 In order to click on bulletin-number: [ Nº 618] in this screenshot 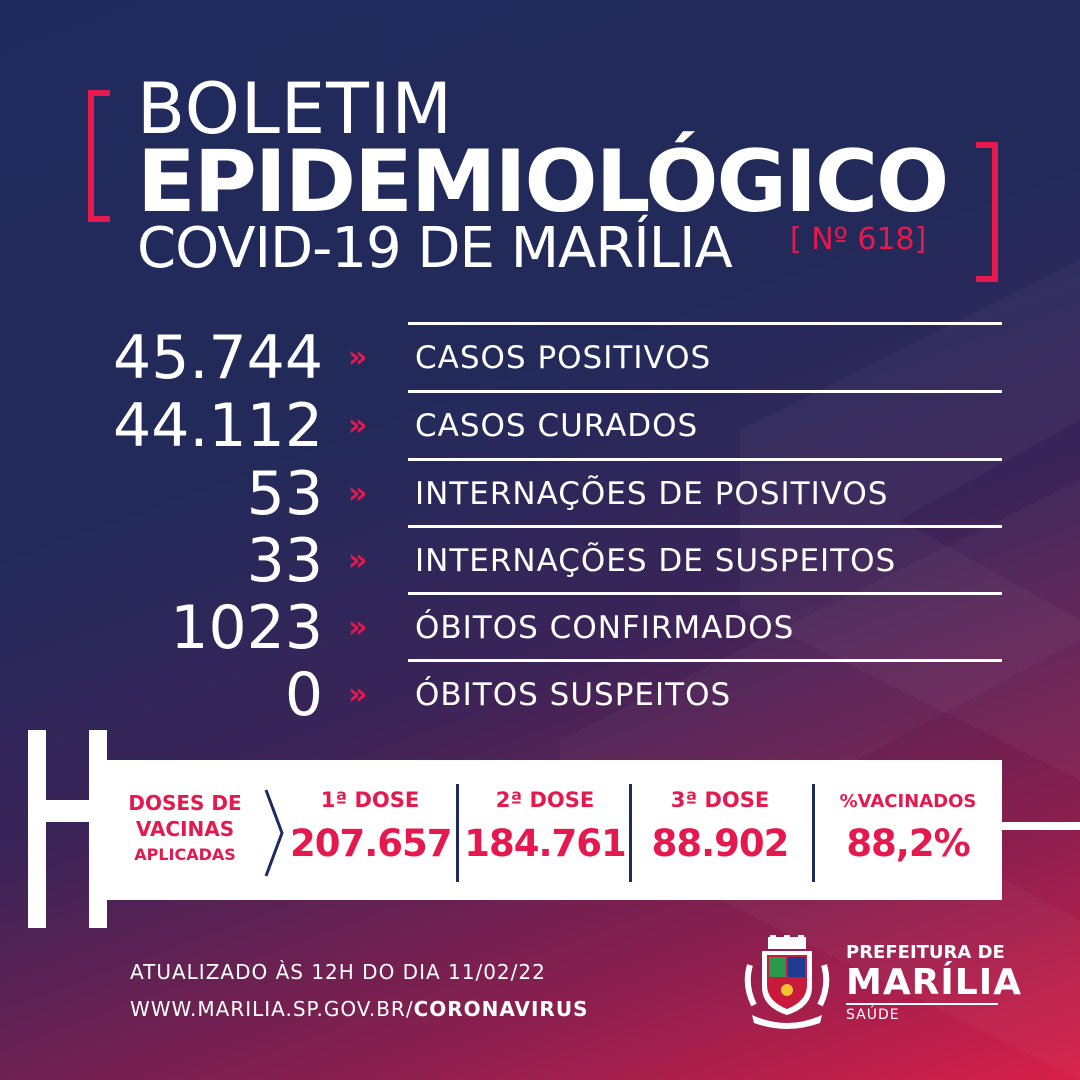, I will do `click(858, 239)`.